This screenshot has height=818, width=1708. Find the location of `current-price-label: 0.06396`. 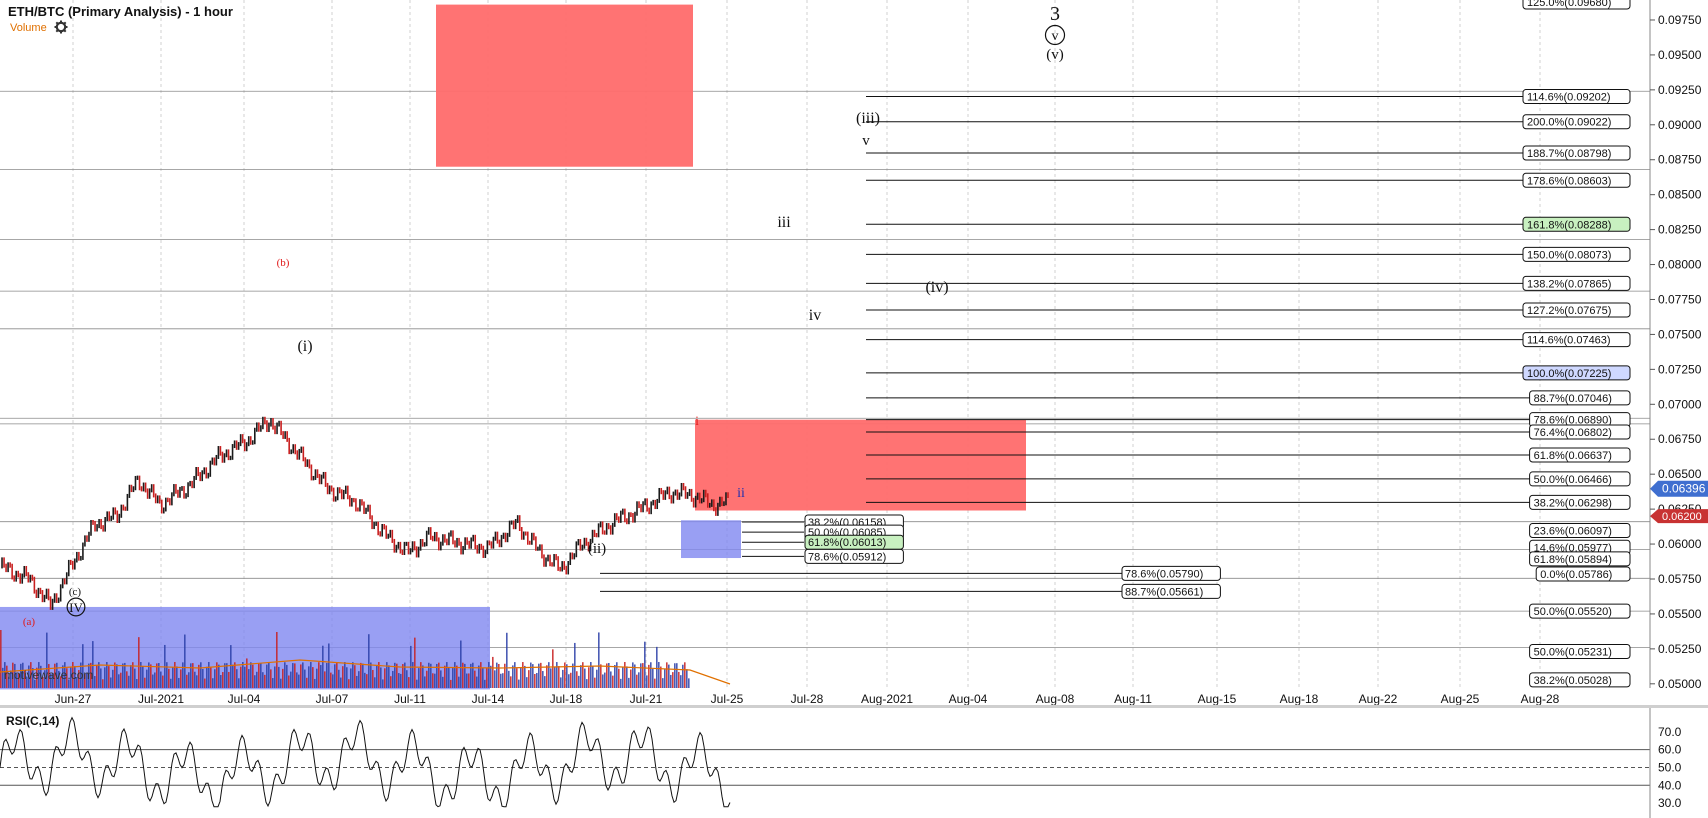

current-price-label: 0.06396 is located at coordinates (1684, 489).